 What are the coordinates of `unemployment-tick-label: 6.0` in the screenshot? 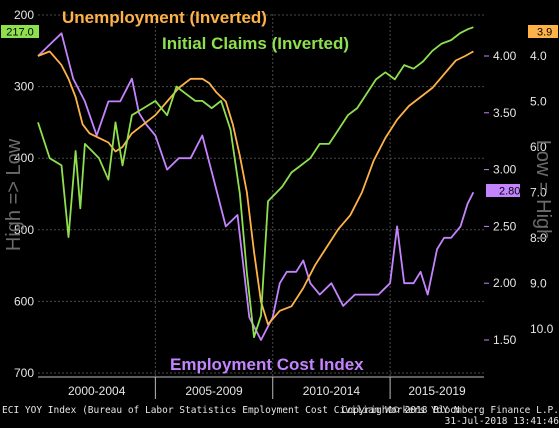 It's located at (538, 147).